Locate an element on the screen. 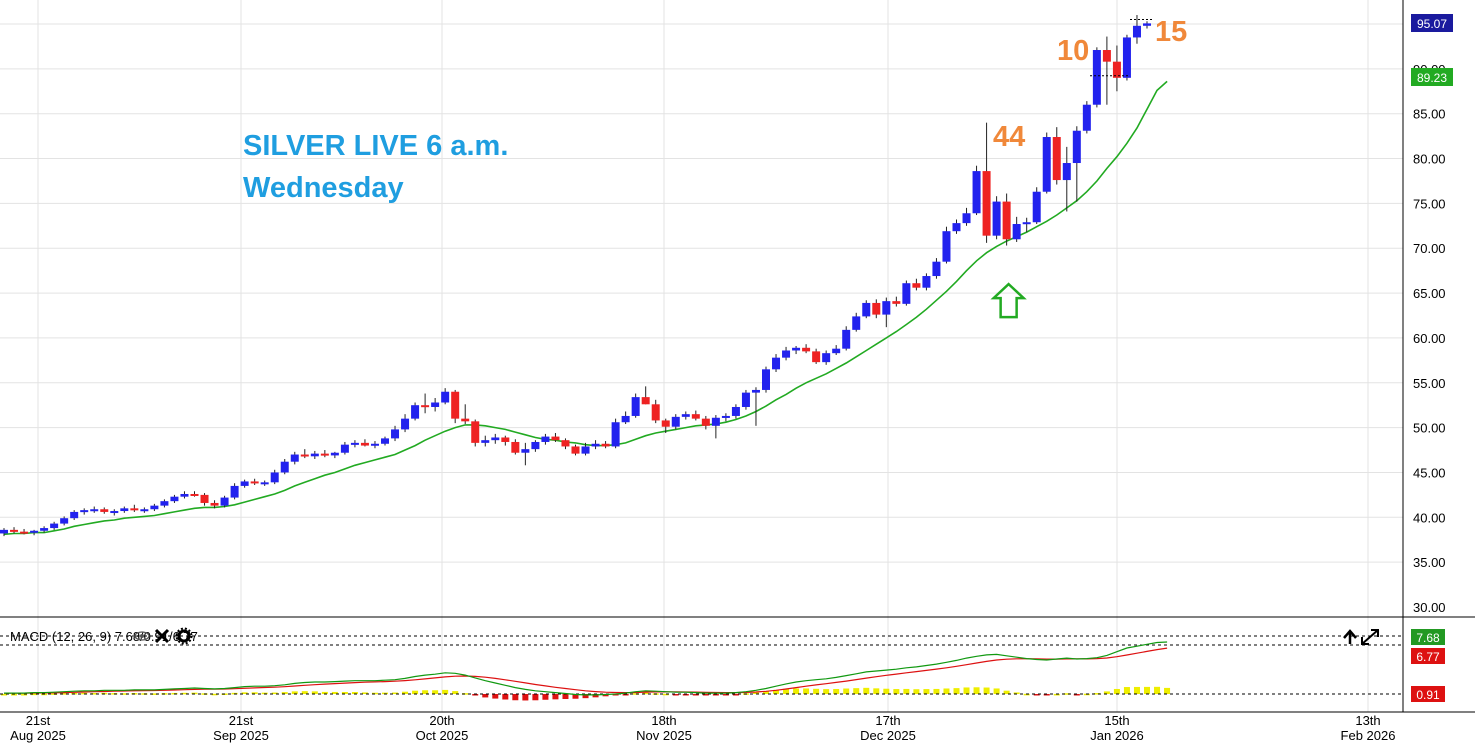  eye-icon is located at coordinates (142, 636).